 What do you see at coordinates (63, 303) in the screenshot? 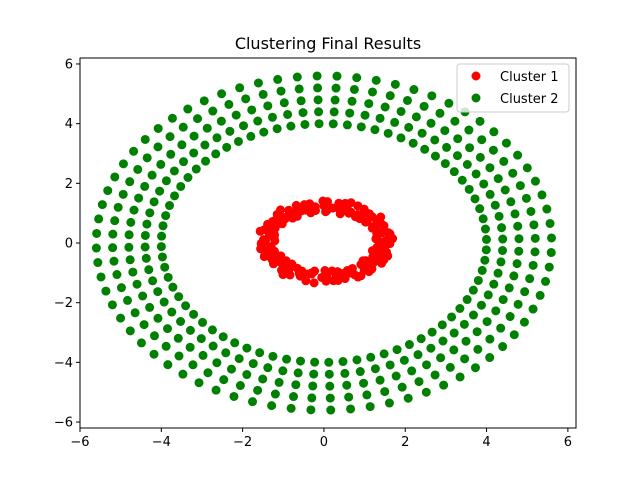
I see `y-tick-label: −2` at bounding box center [63, 303].